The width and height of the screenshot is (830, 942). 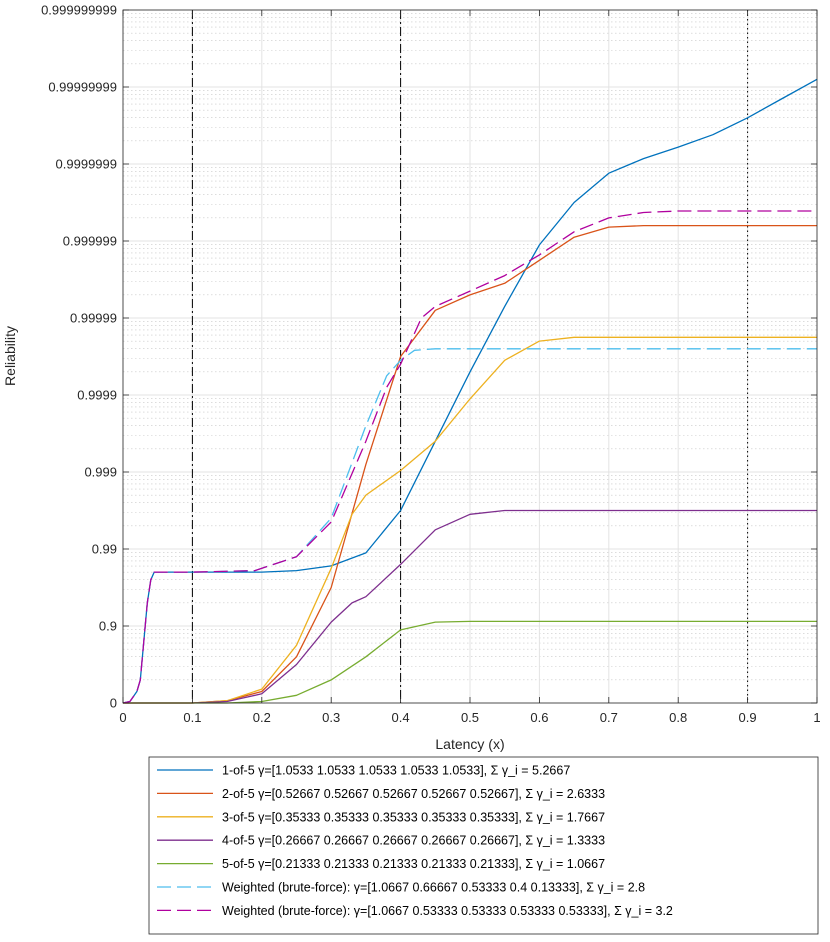 I want to click on x-tick-label: 0, so click(x=122, y=717).